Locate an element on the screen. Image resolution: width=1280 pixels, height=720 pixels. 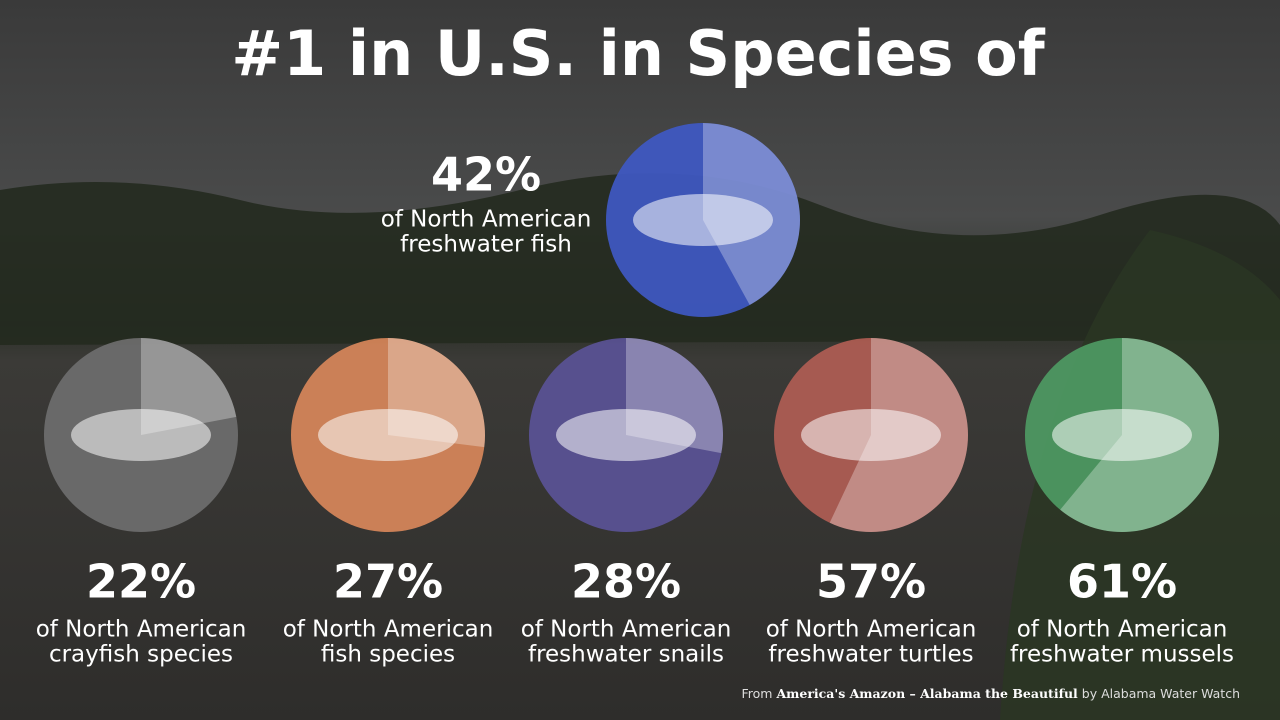
caption: freshwater fish is located at coordinates (486, 245).